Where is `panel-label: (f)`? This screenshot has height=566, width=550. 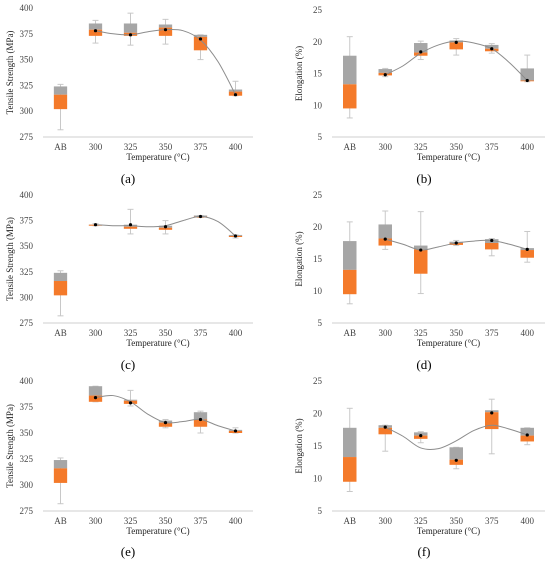
panel-label: (f) is located at coordinates (424, 551).